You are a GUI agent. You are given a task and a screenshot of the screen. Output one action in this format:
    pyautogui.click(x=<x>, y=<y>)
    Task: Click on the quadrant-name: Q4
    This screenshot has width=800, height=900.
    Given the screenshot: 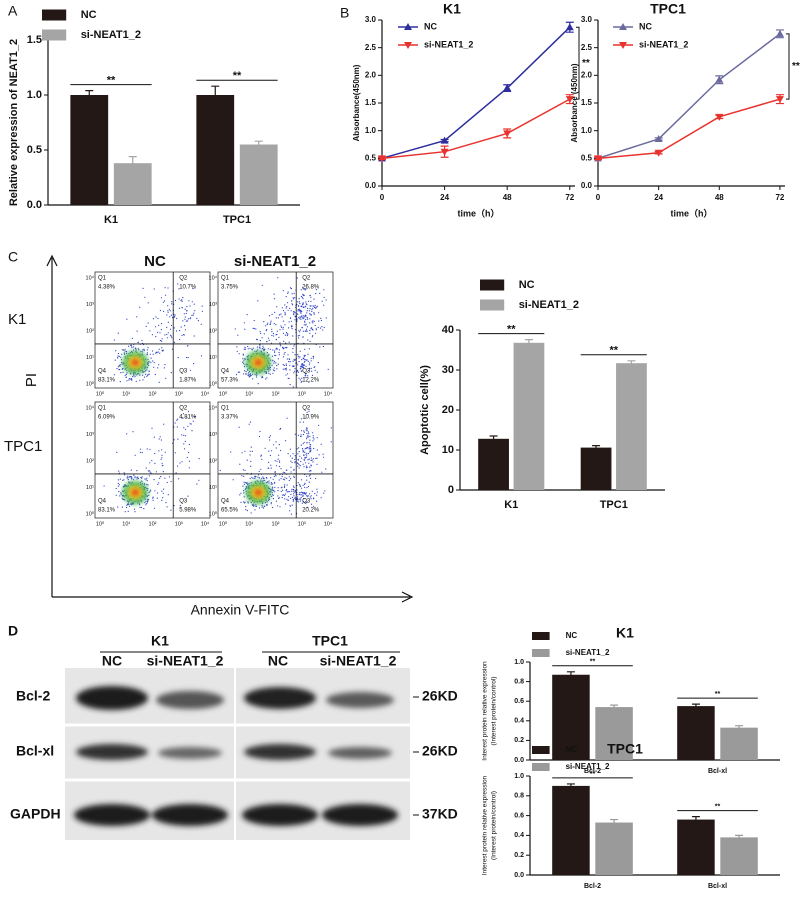 What is the action you would take?
    pyautogui.click(x=102, y=372)
    